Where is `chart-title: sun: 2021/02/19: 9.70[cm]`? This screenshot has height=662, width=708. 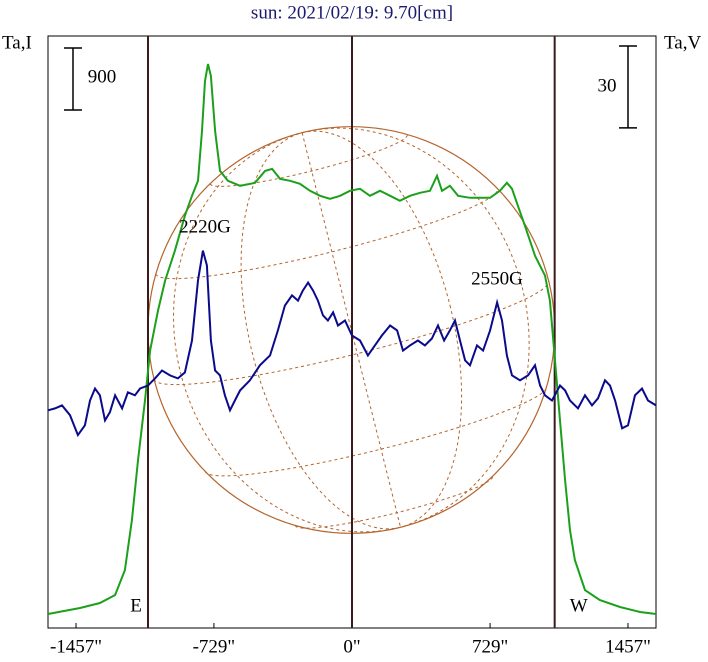 chart-title: sun: 2021/02/19: 9.70[cm] is located at coordinates (352, 12).